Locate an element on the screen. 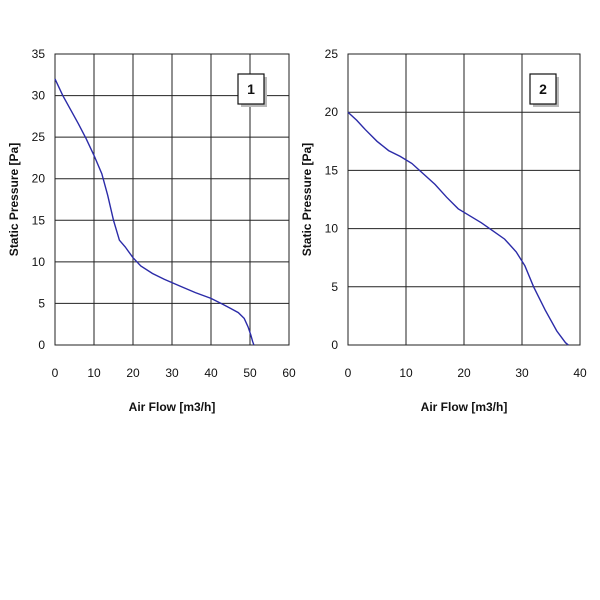 The image size is (600, 600). y-tick-label: 30 is located at coordinates (39, 96).